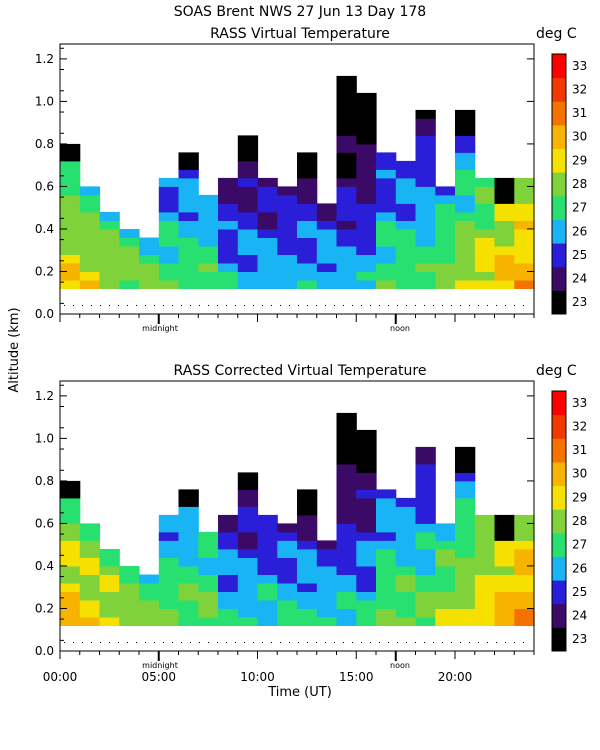 This screenshot has height=750, width=600. What do you see at coordinates (400, 328) in the screenshot?
I see `noon-marker: noon` at bounding box center [400, 328].